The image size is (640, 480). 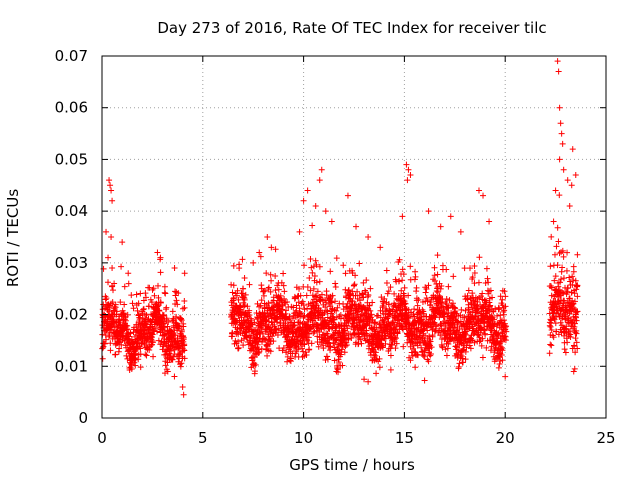 I want to click on y-tick-label: 0.01, so click(x=71, y=366).